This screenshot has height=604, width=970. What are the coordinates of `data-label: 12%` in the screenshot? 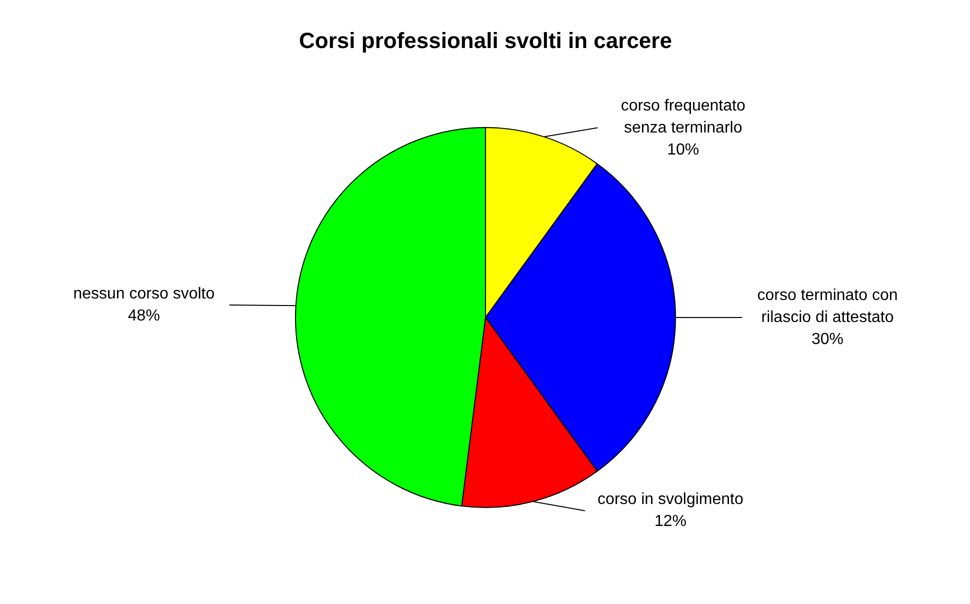 It's located at (670, 521).